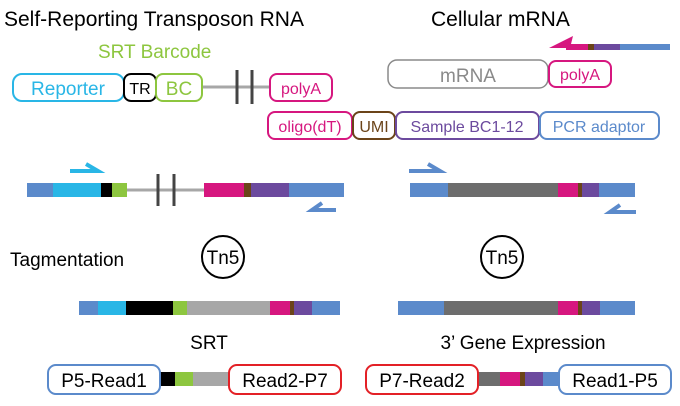  I want to click on read2-p7-label: Read2-P7, so click(285, 381).